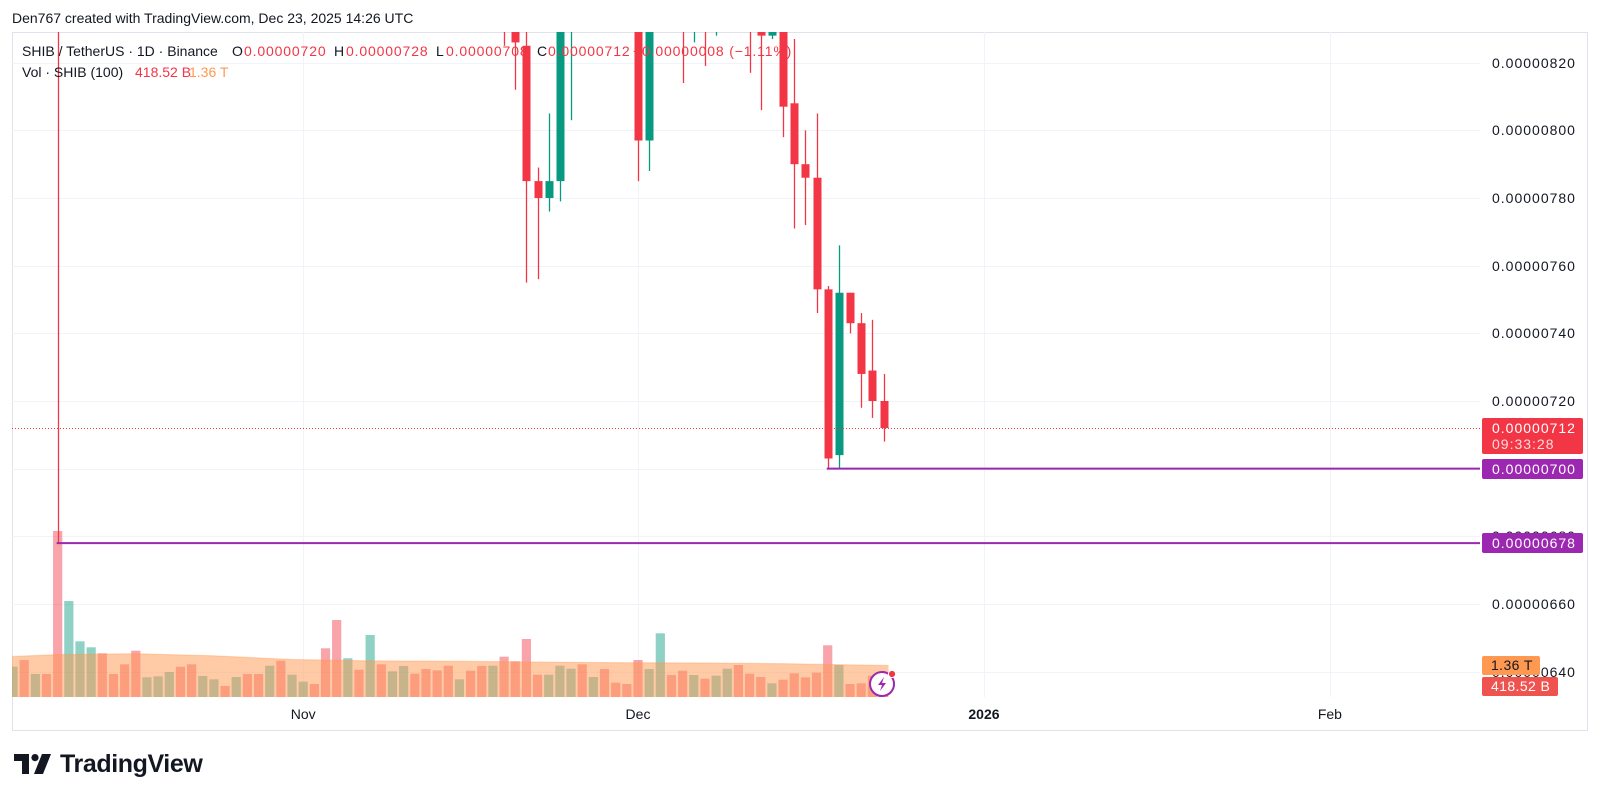 The width and height of the screenshot is (1600, 802). What do you see at coordinates (1534, 428) in the screenshot?
I see `current-price-value: 0.00000712` at bounding box center [1534, 428].